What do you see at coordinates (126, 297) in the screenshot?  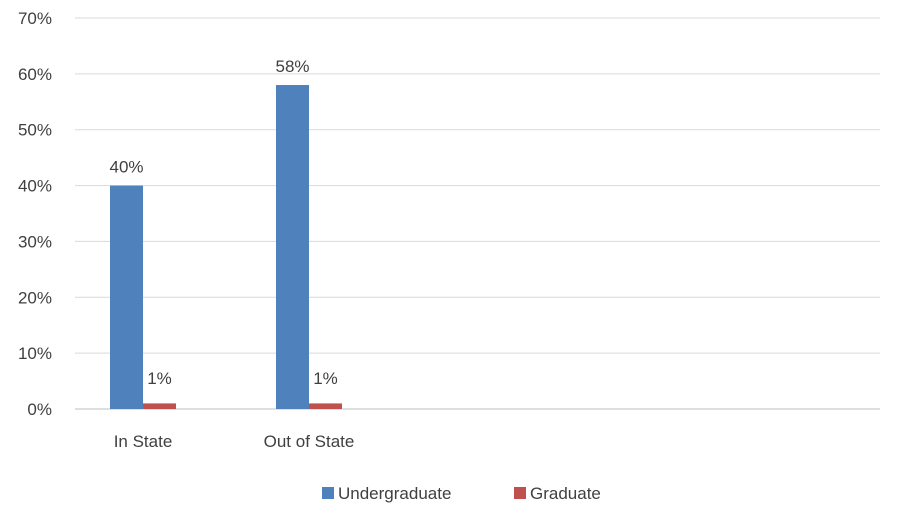 I see `bar-undergraduate-in-state` at bounding box center [126, 297].